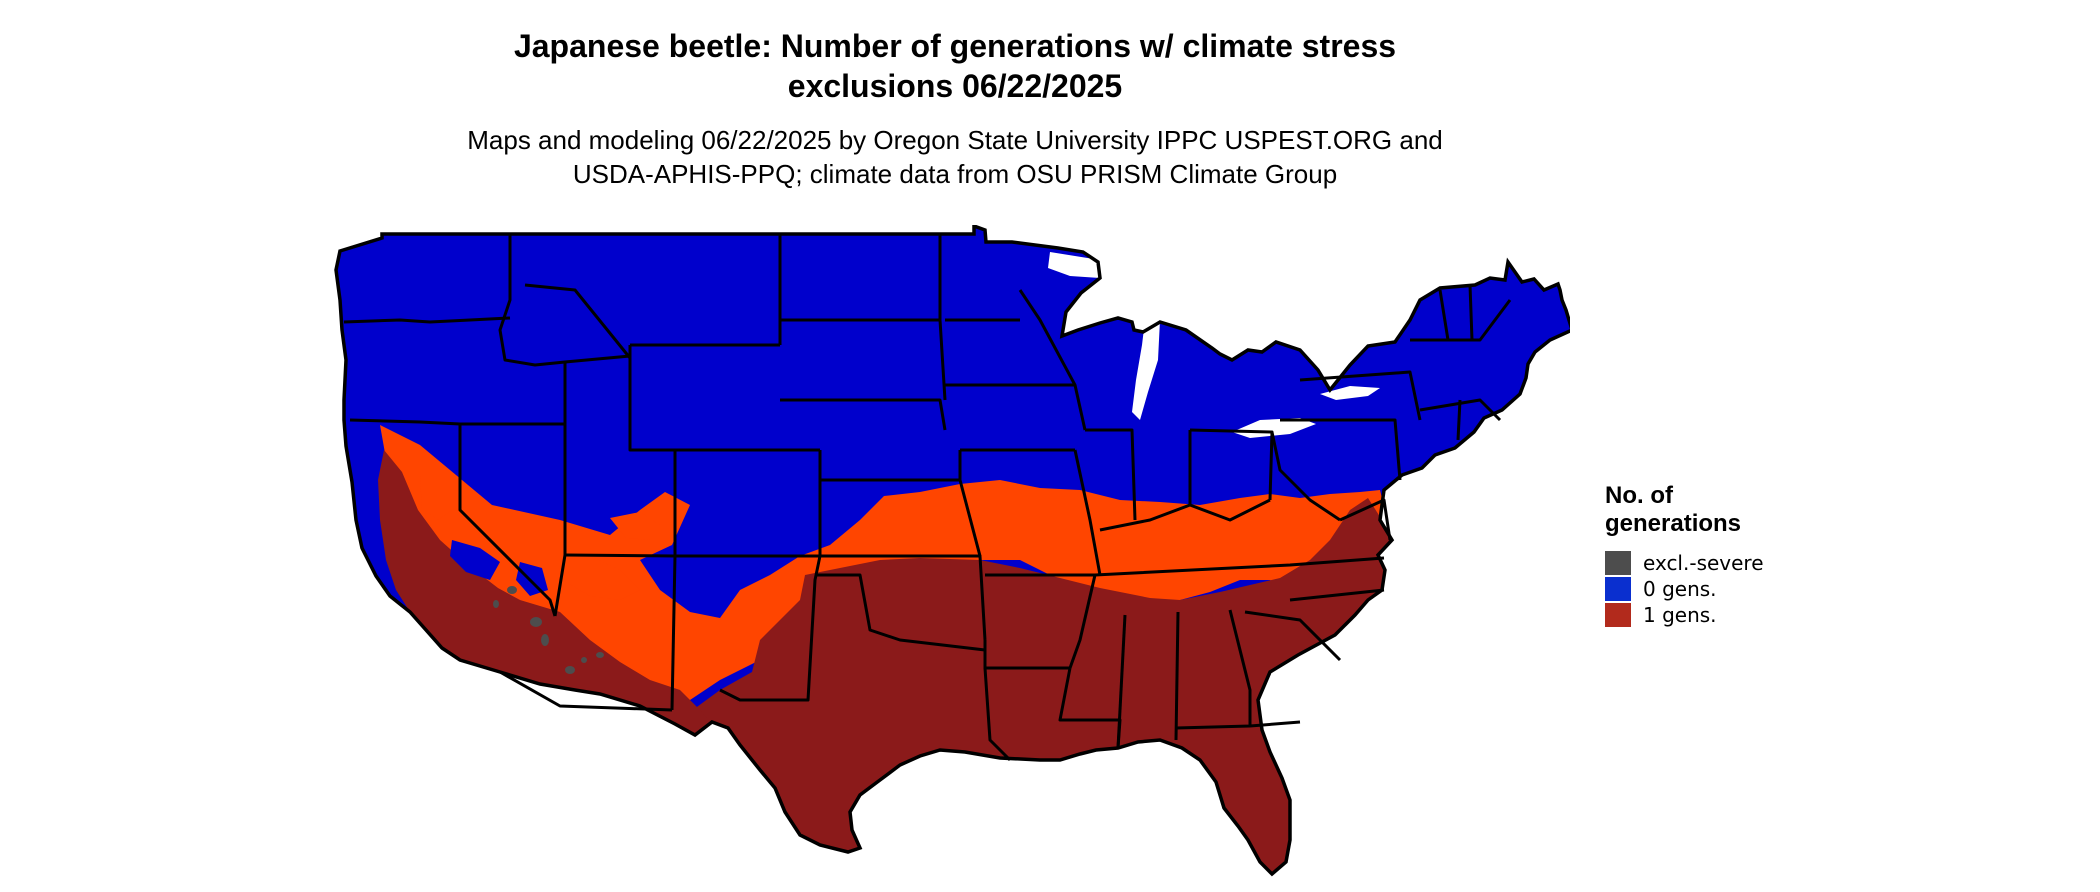  Describe the element at coordinates (1680, 589) in the screenshot. I see `legend-label-zero-gens: 0 gens.` at that location.